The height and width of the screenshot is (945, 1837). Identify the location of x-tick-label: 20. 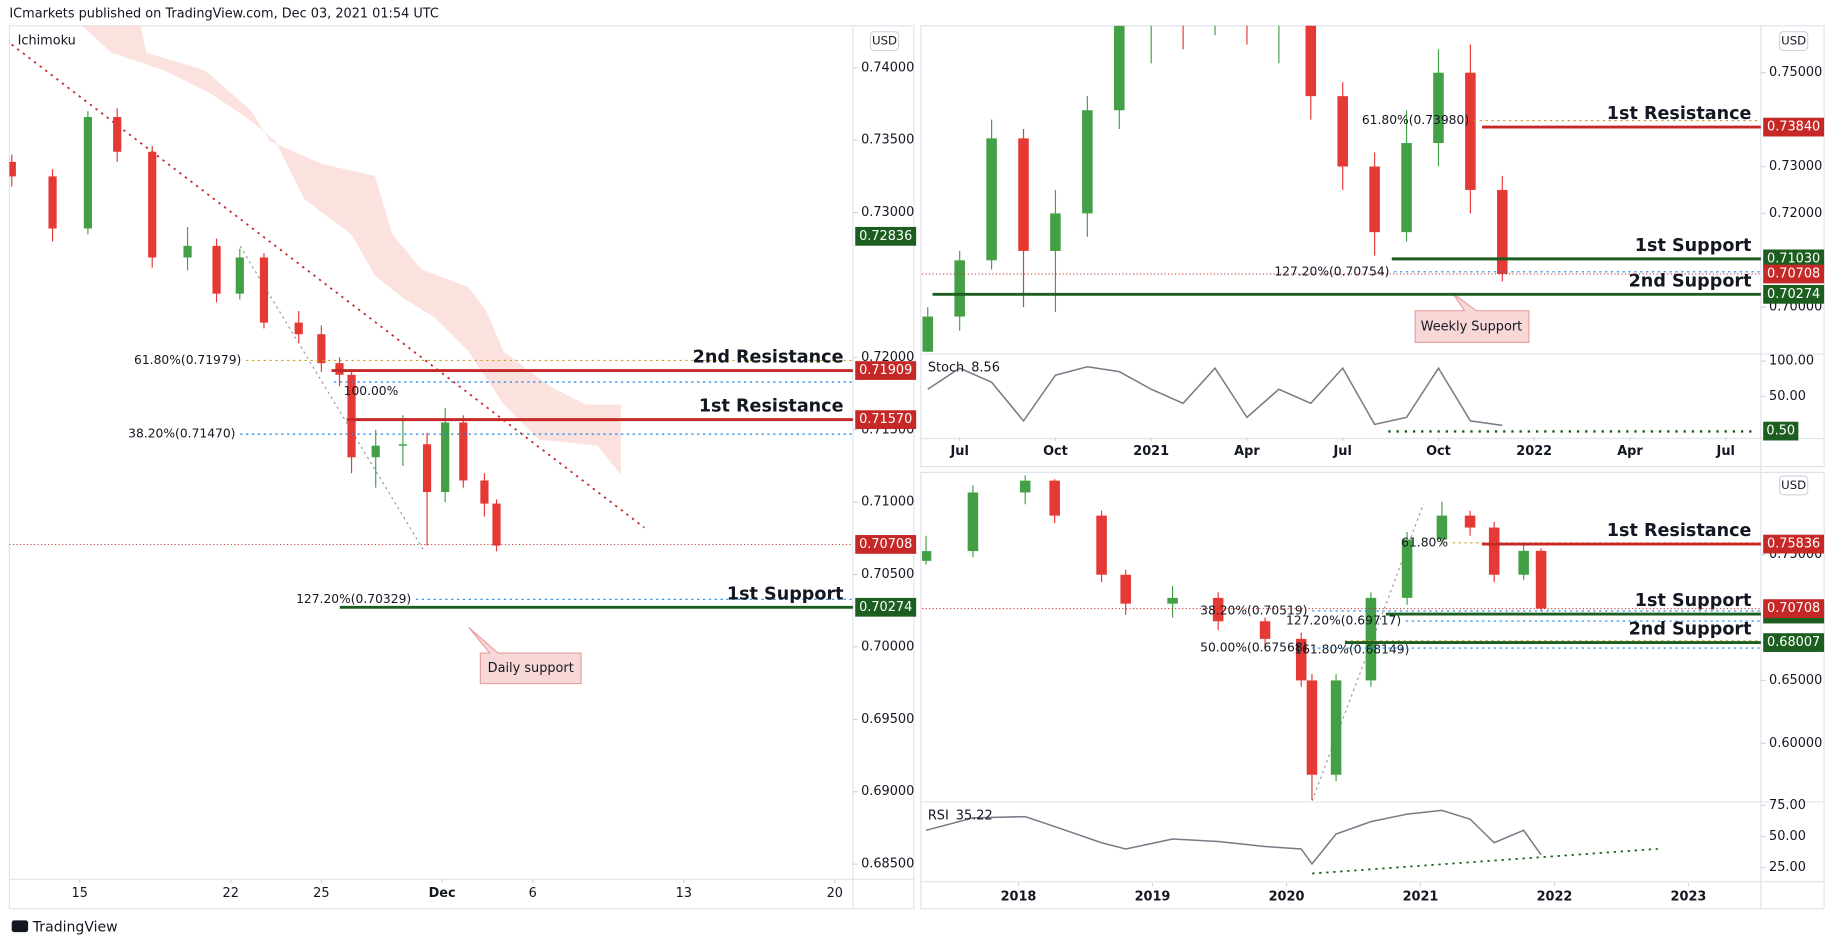
(835, 893).